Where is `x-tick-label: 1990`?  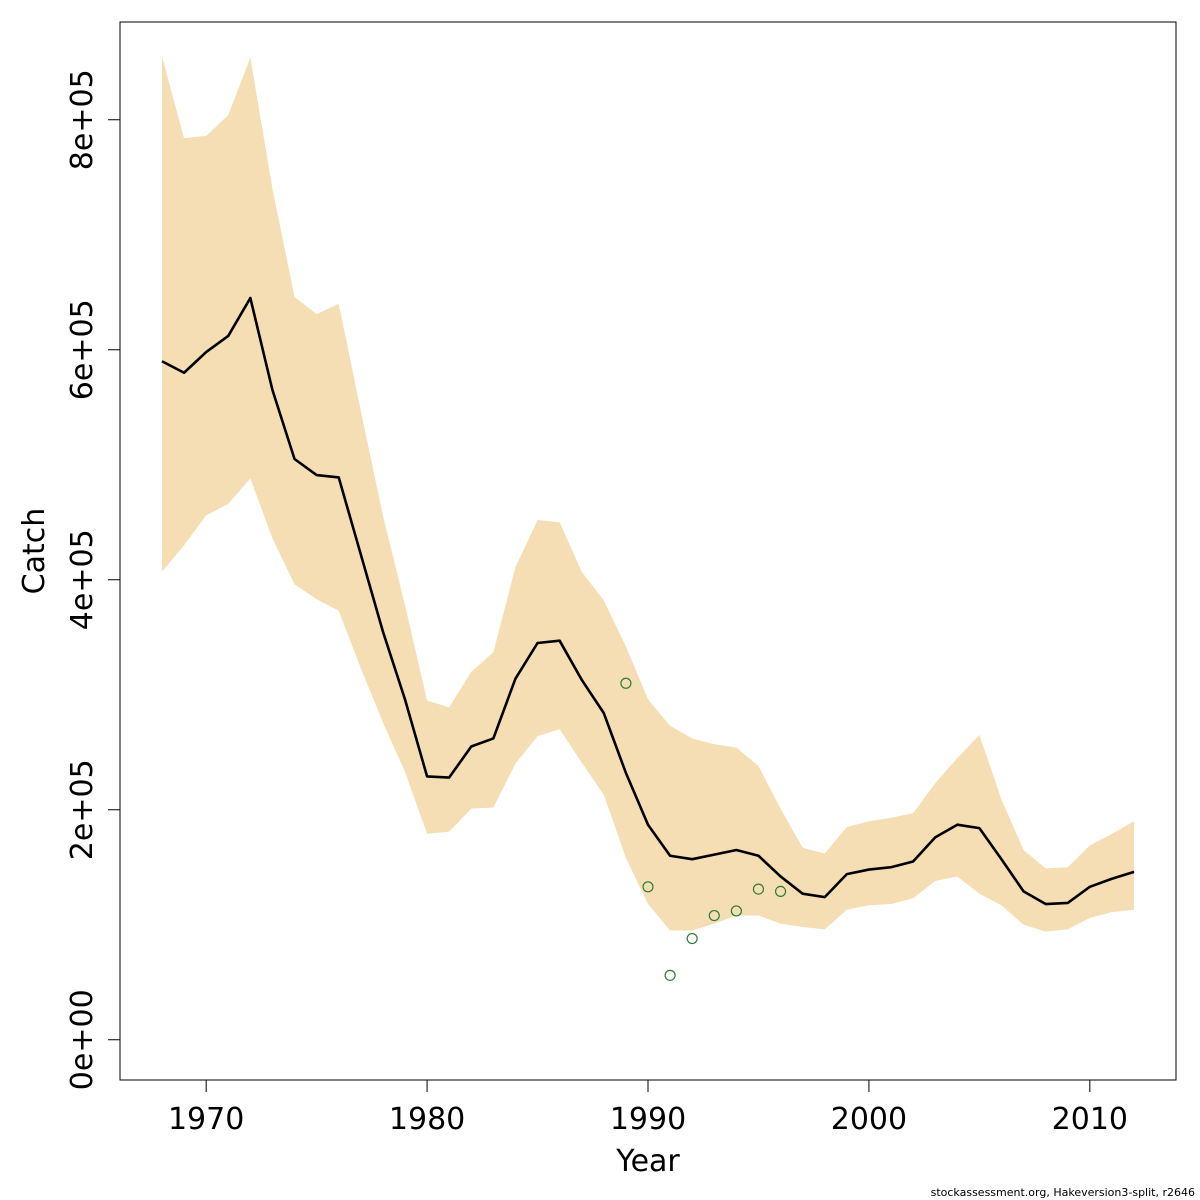 x-tick-label: 1990 is located at coordinates (648, 1119).